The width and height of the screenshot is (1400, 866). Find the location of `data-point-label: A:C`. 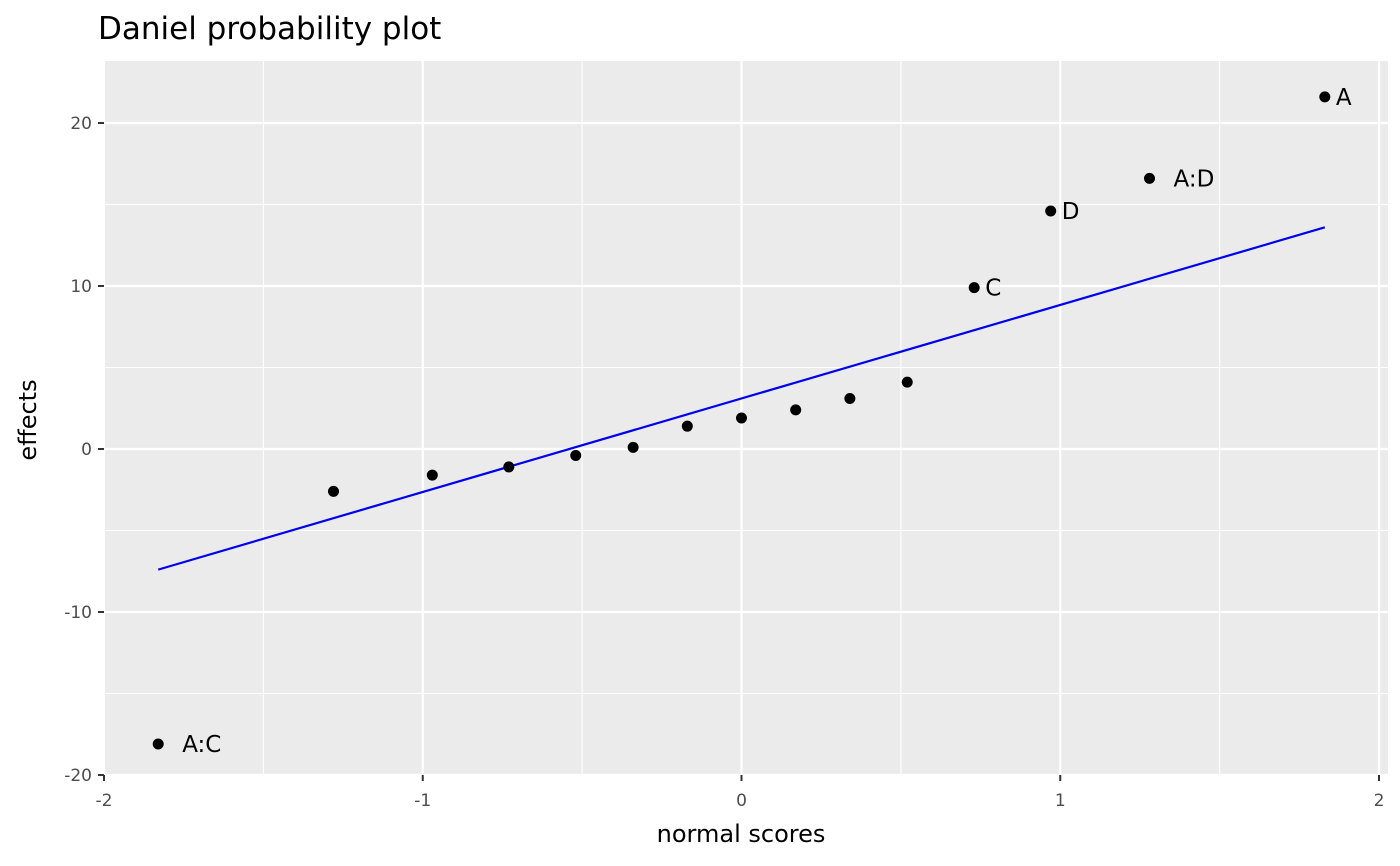

data-point-label: A:C is located at coordinates (201, 745).